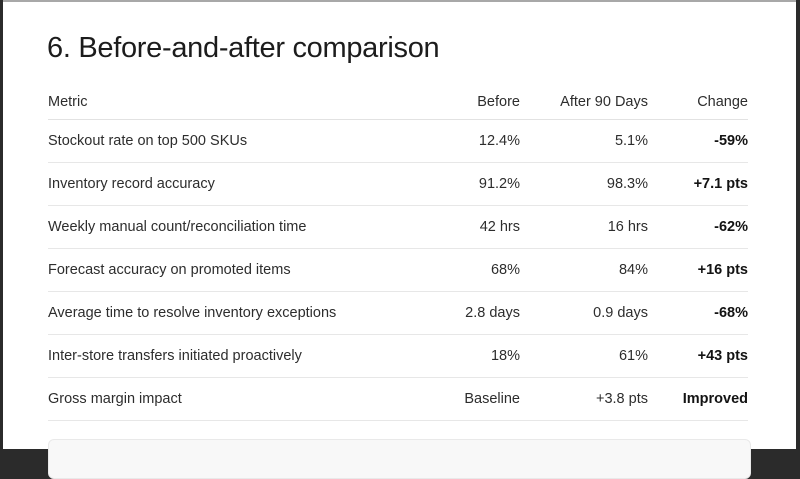  Describe the element at coordinates (177, 227) in the screenshot. I see `metric-cell: Weekly manual count/reconciliation time` at that location.